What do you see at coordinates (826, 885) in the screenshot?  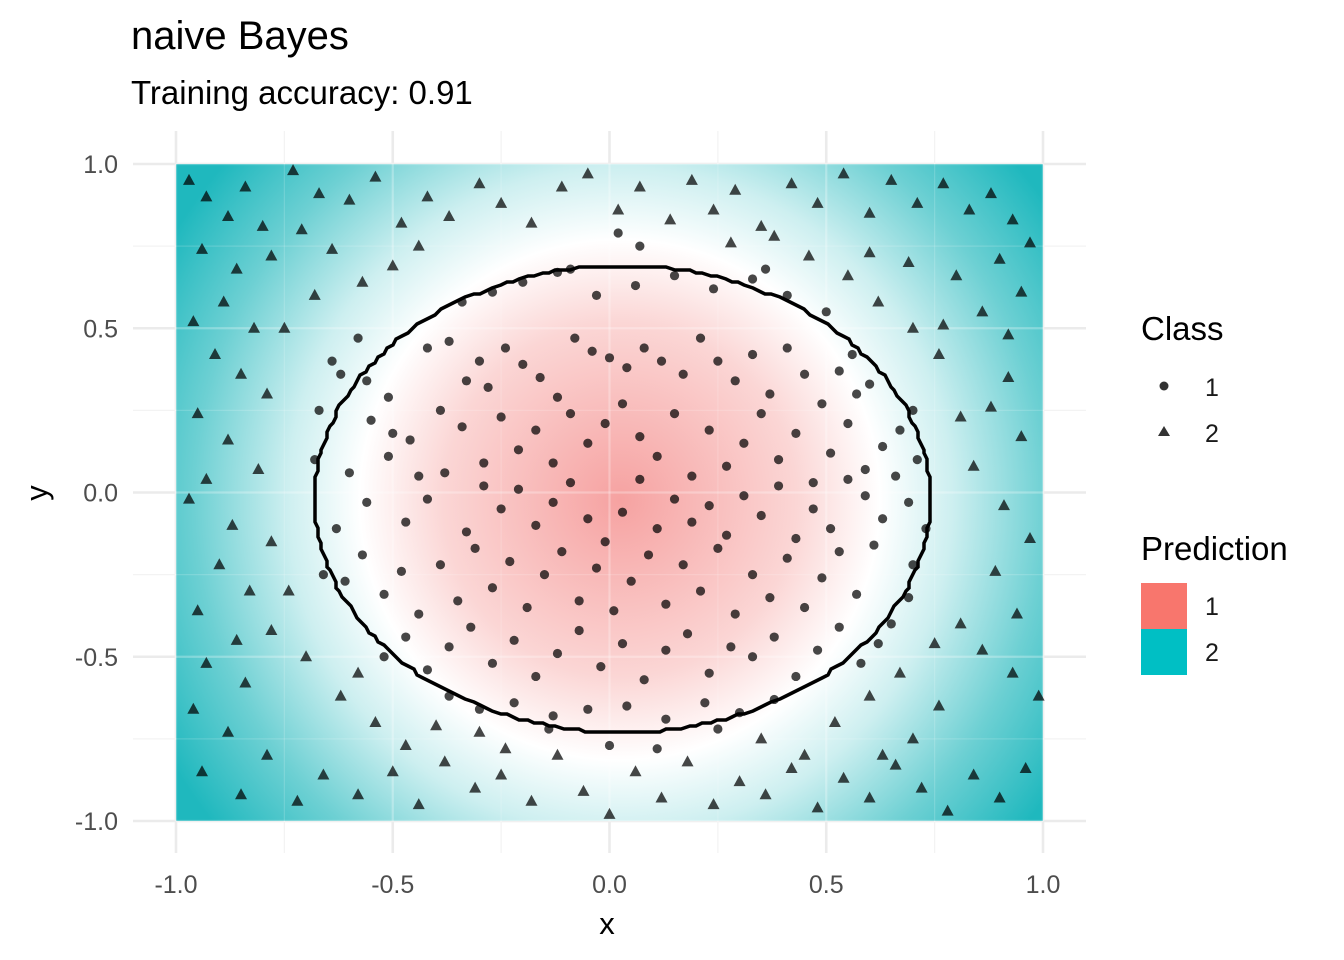 I see `x-tick-3: 0.5` at bounding box center [826, 885].